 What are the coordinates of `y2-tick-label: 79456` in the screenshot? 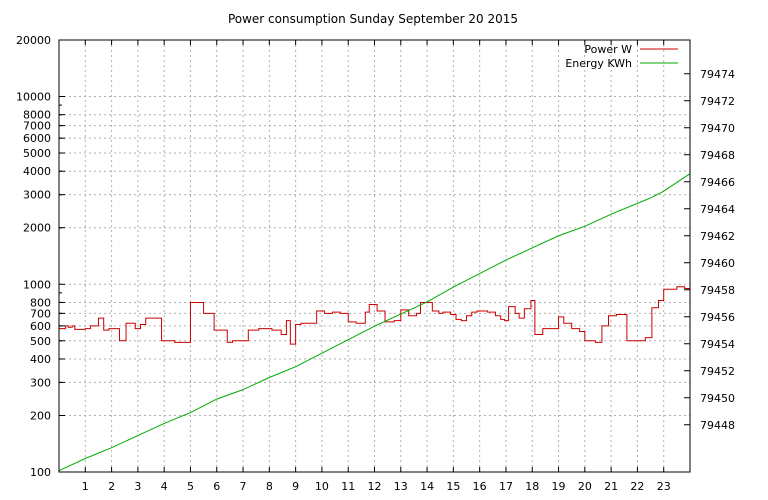 It's located at (717, 317).